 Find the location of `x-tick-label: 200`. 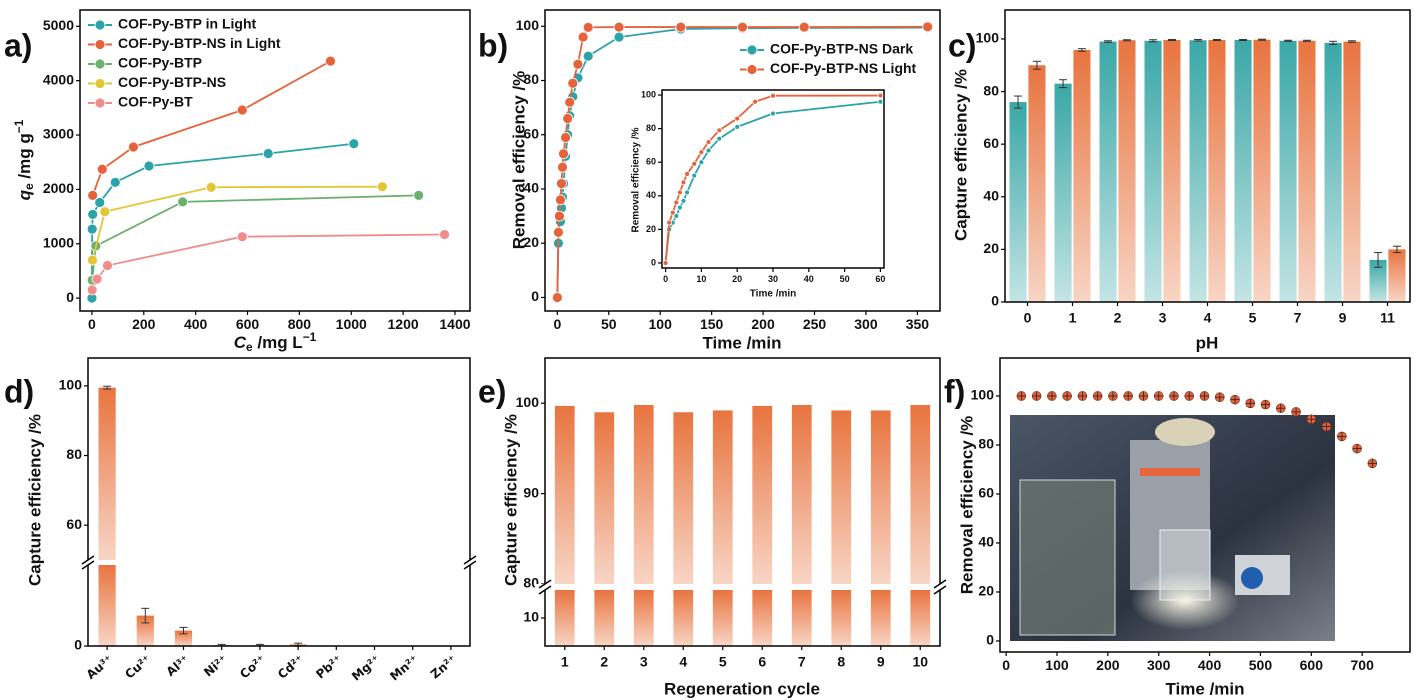

x-tick-label: 200 is located at coordinates (1108, 665).